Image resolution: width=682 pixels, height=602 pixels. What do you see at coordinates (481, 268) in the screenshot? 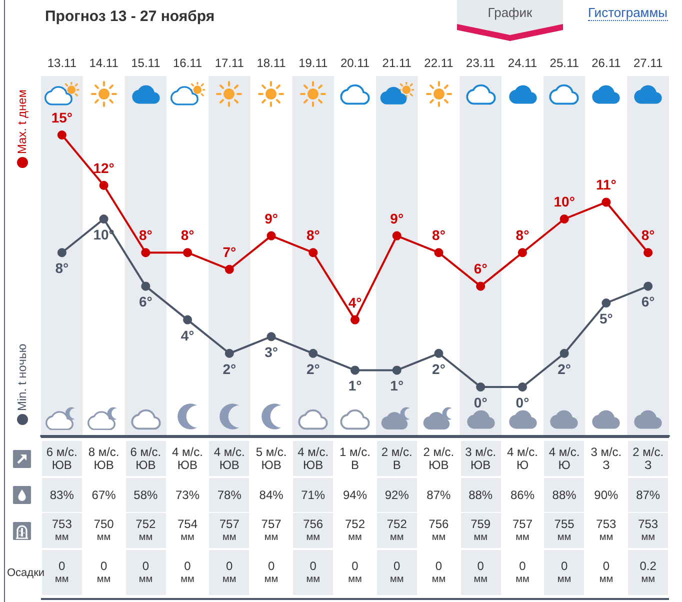
I see `data-label: 6°` at bounding box center [481, 268].